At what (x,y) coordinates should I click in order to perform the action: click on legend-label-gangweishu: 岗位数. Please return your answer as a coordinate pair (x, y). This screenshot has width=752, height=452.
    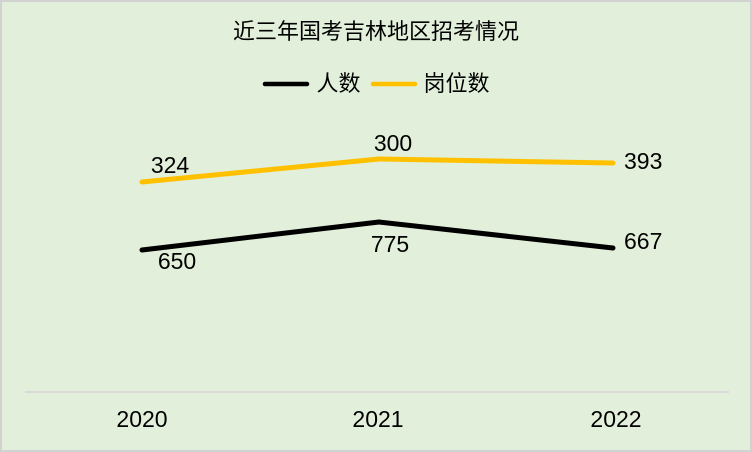
    Looking at the image, I should click on (456, 83).